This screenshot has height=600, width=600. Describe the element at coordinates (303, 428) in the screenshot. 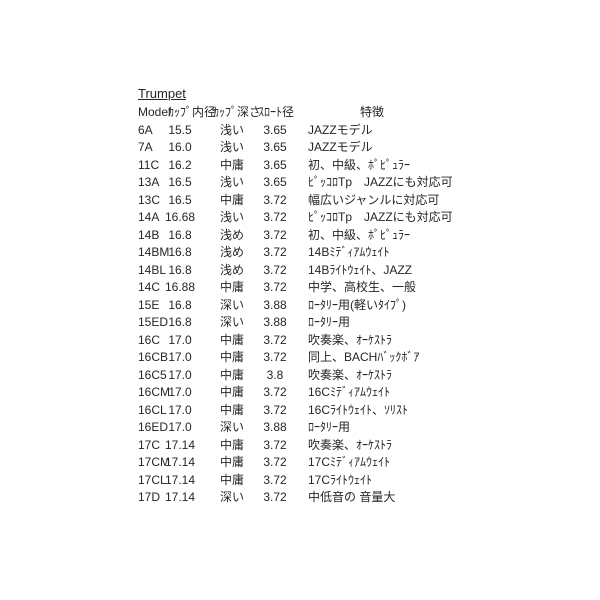

I see `table-row: 16ED 17.0 深い 3.88 ﾛｰﾀﾘｰ用` at that location.